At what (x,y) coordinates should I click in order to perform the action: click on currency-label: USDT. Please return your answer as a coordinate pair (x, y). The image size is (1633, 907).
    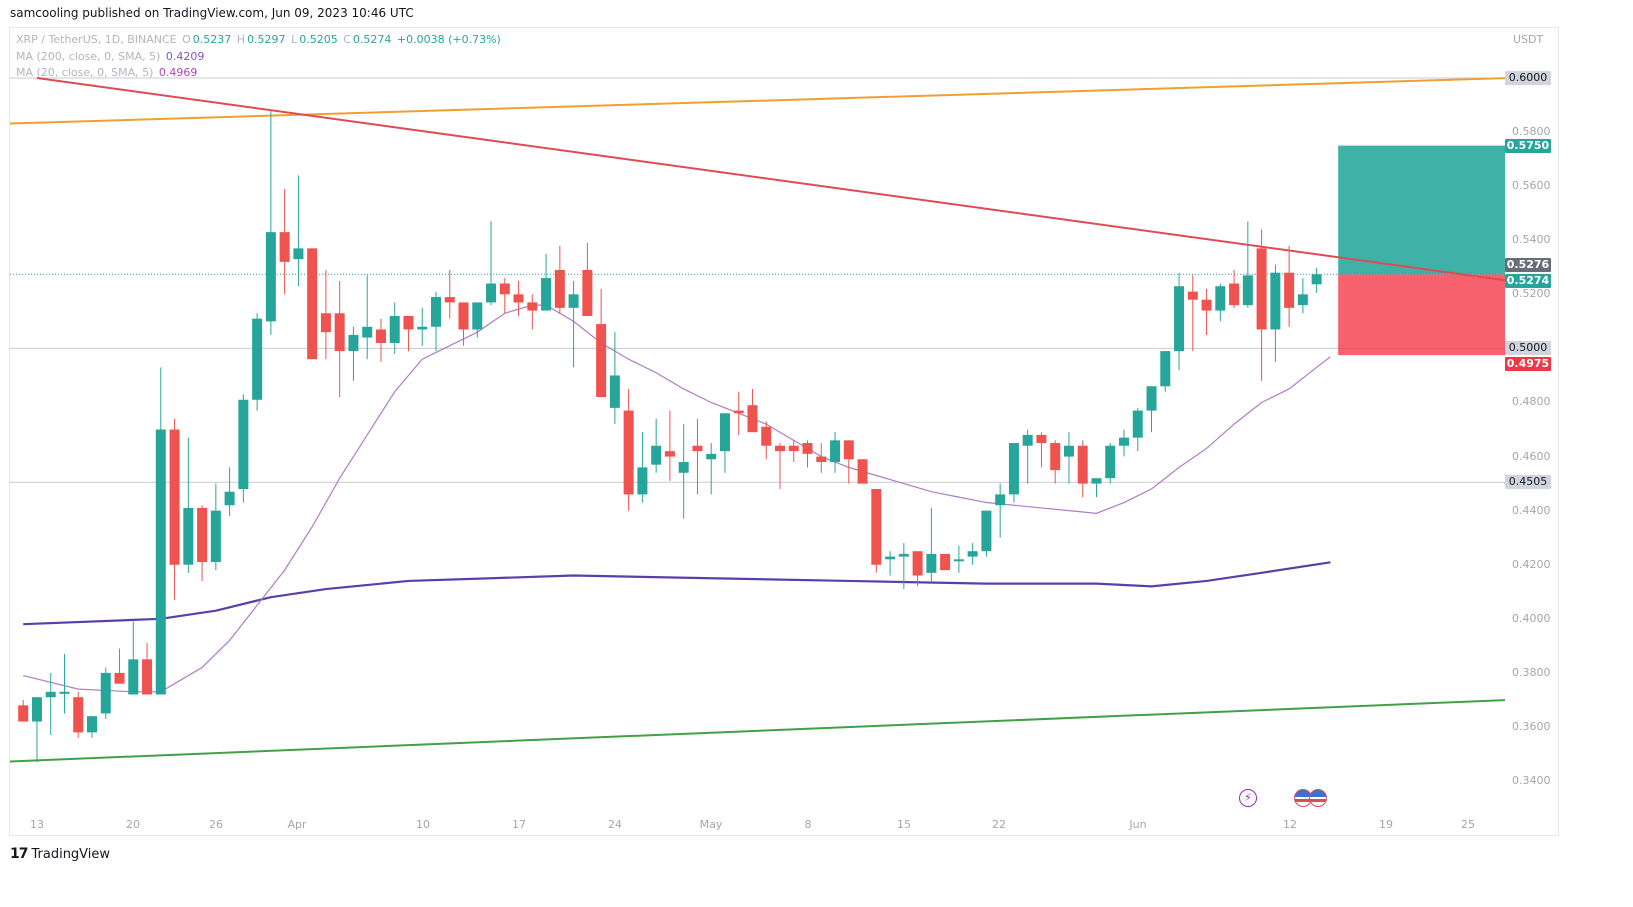
    Looking at the image, I should click on (1528, 39).